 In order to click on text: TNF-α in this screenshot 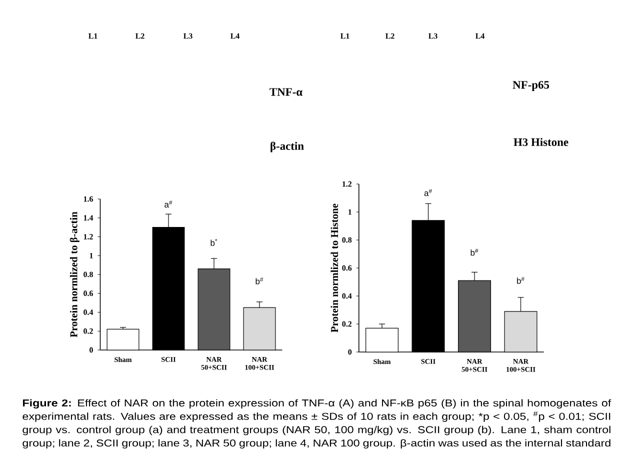, I will do `click(286, 92)`.